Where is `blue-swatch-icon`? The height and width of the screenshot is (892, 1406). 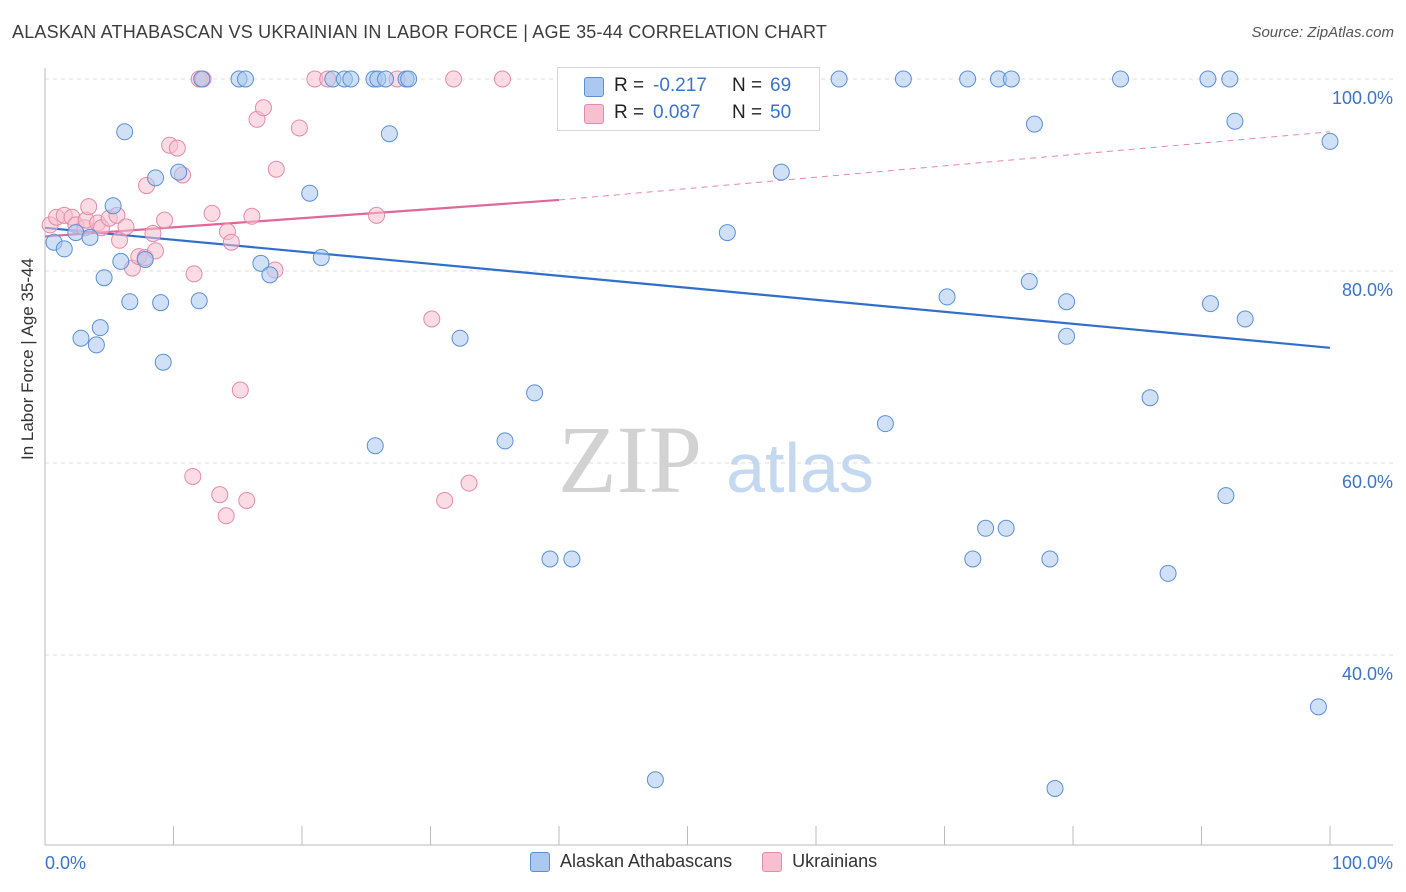
blue-swatch-icon is located at coordinates (540, 861).